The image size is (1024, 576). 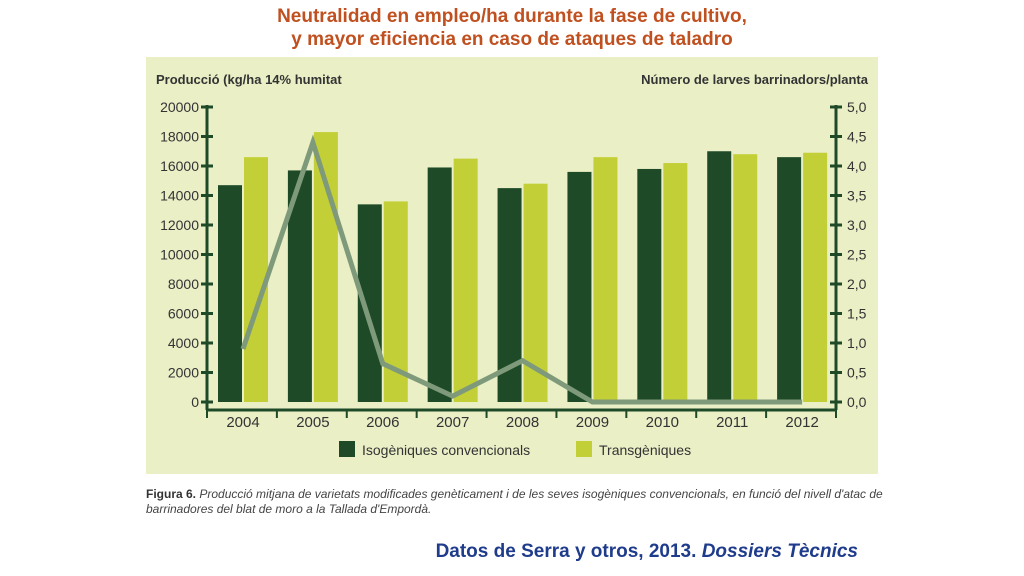 What do you see at coordinates (242, 422) in the screenshot?
I see `x-tick-label: 2004` at bounding box center [242, 422].